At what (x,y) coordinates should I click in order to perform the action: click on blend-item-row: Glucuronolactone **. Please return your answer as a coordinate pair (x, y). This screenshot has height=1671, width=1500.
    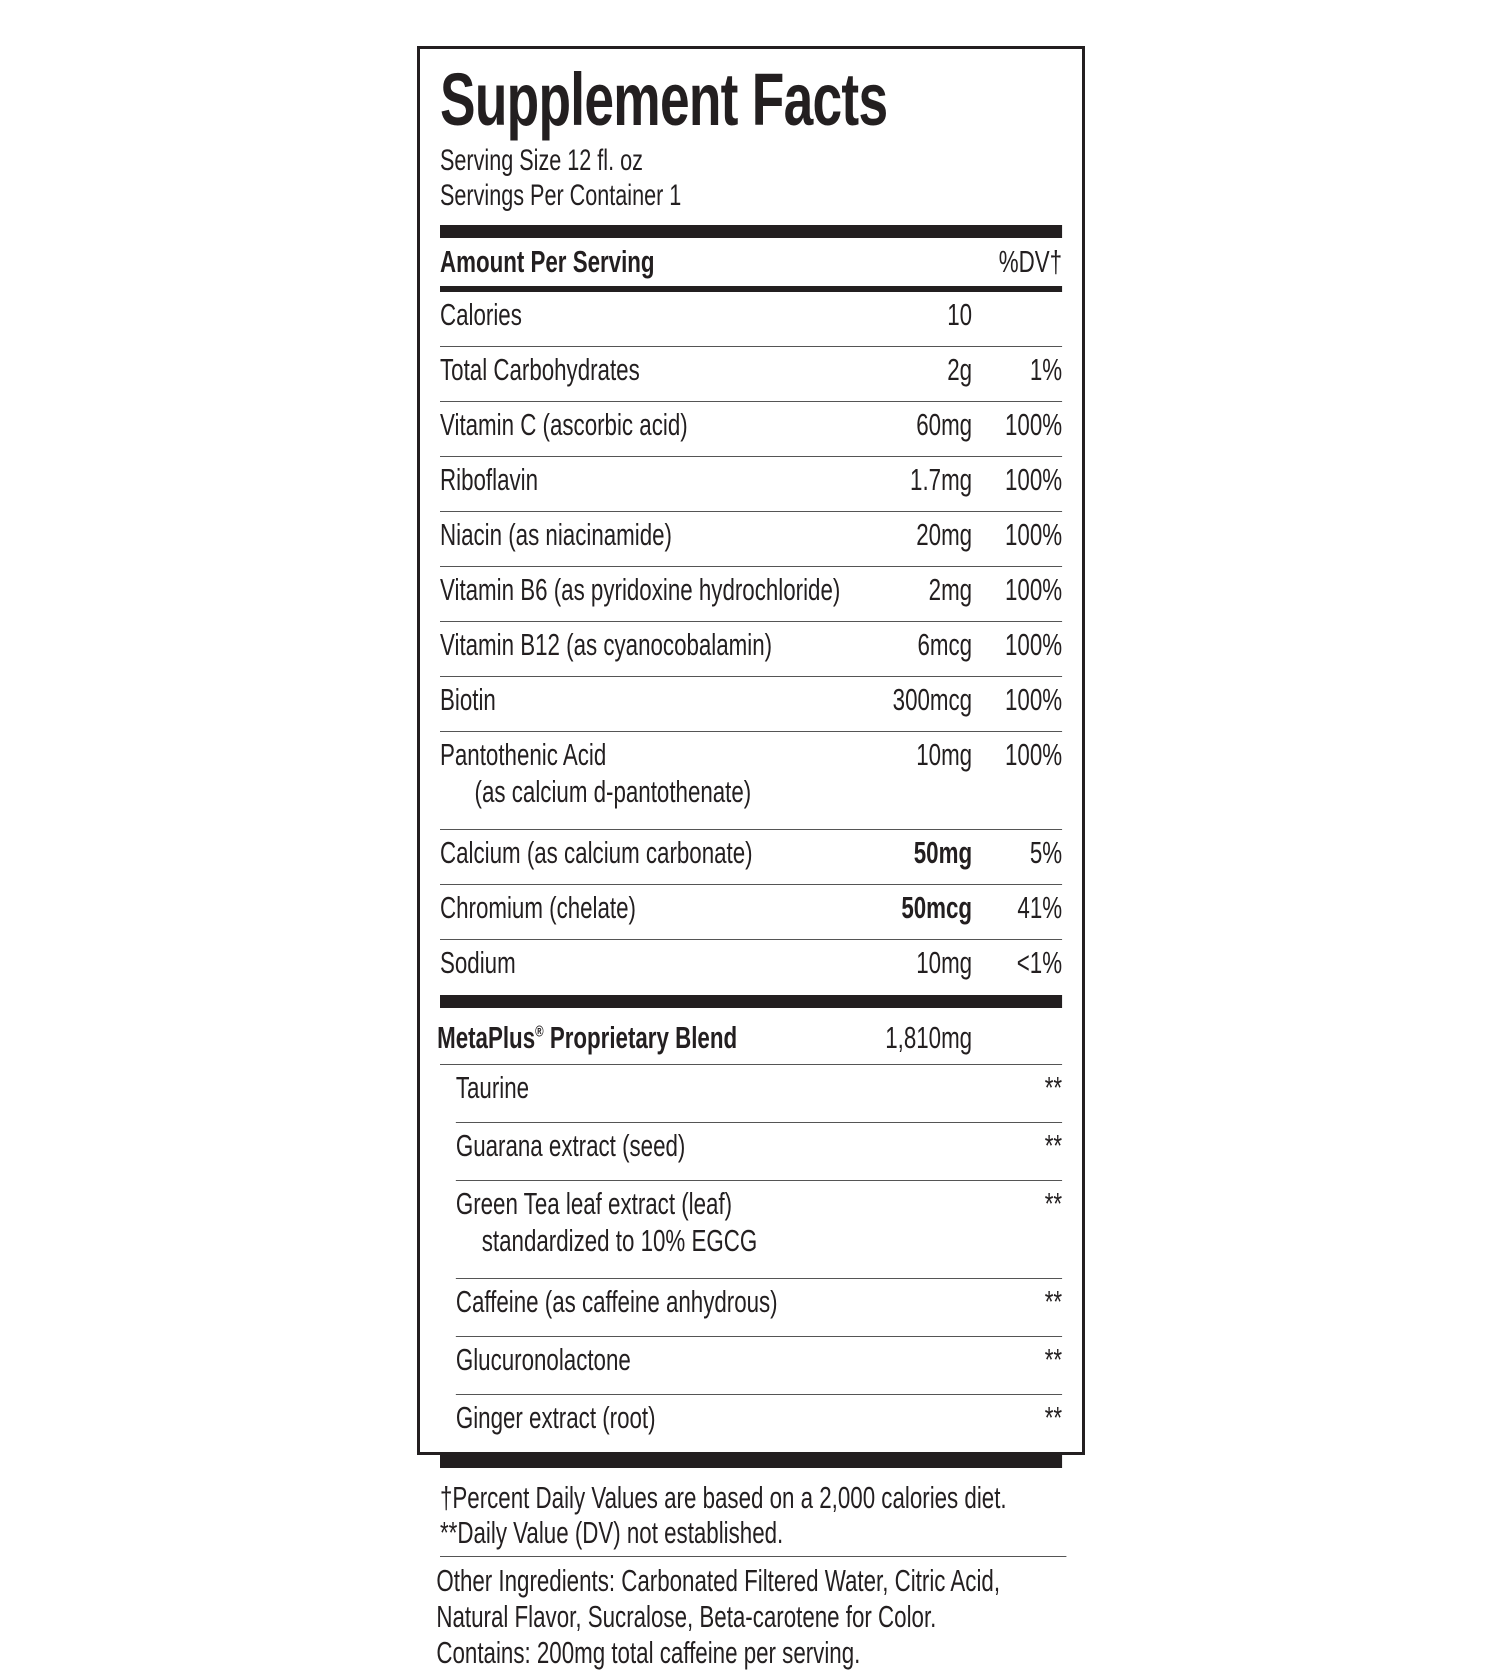
    Looking at the image, I should click on (759, 1366).